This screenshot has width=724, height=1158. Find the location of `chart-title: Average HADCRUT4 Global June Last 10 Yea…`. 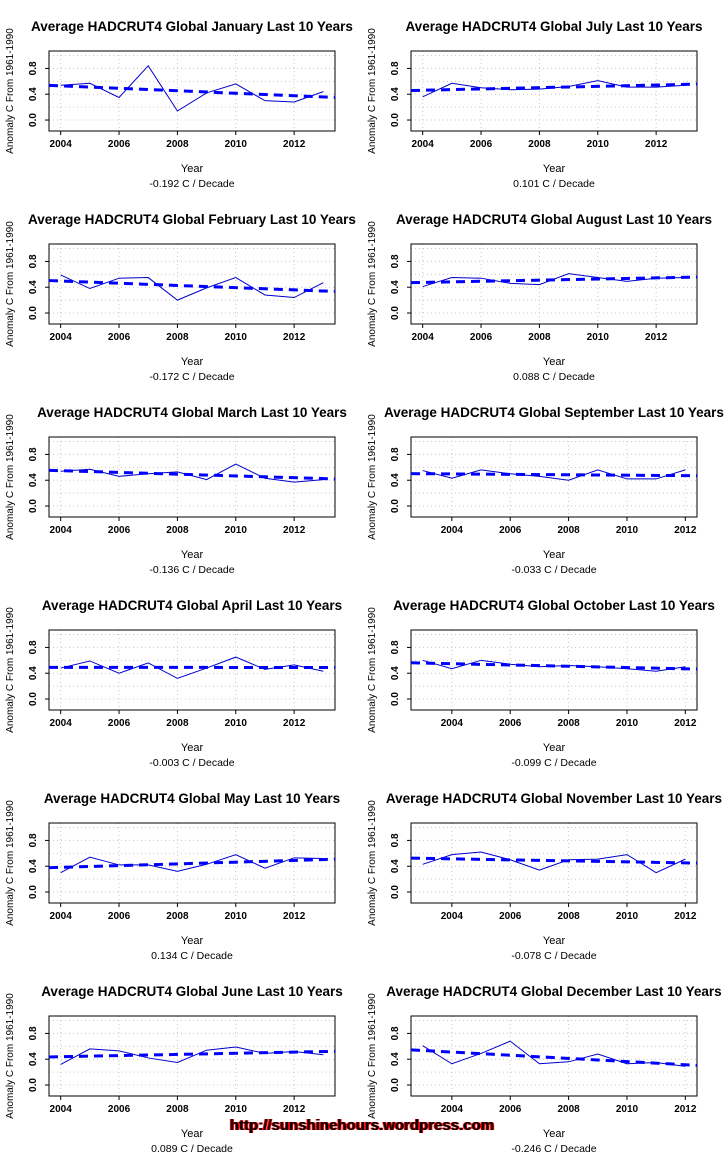

chart-title: Average HADCRUT4 Global June Last 10 Yea… is located at coordinates (192, 991).